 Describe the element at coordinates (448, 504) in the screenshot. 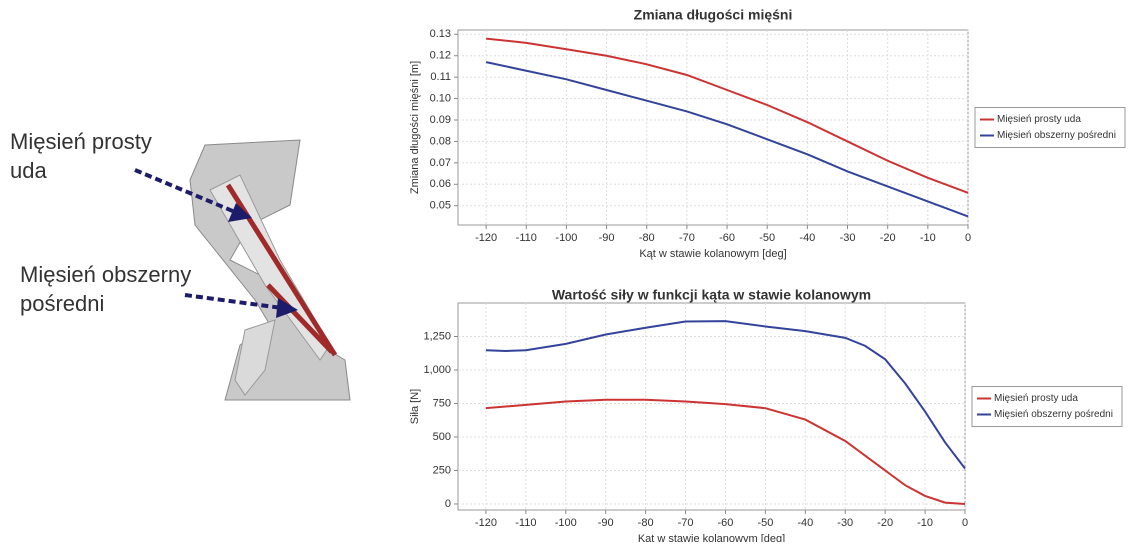

I see `y-tick-label: 0` at that location.